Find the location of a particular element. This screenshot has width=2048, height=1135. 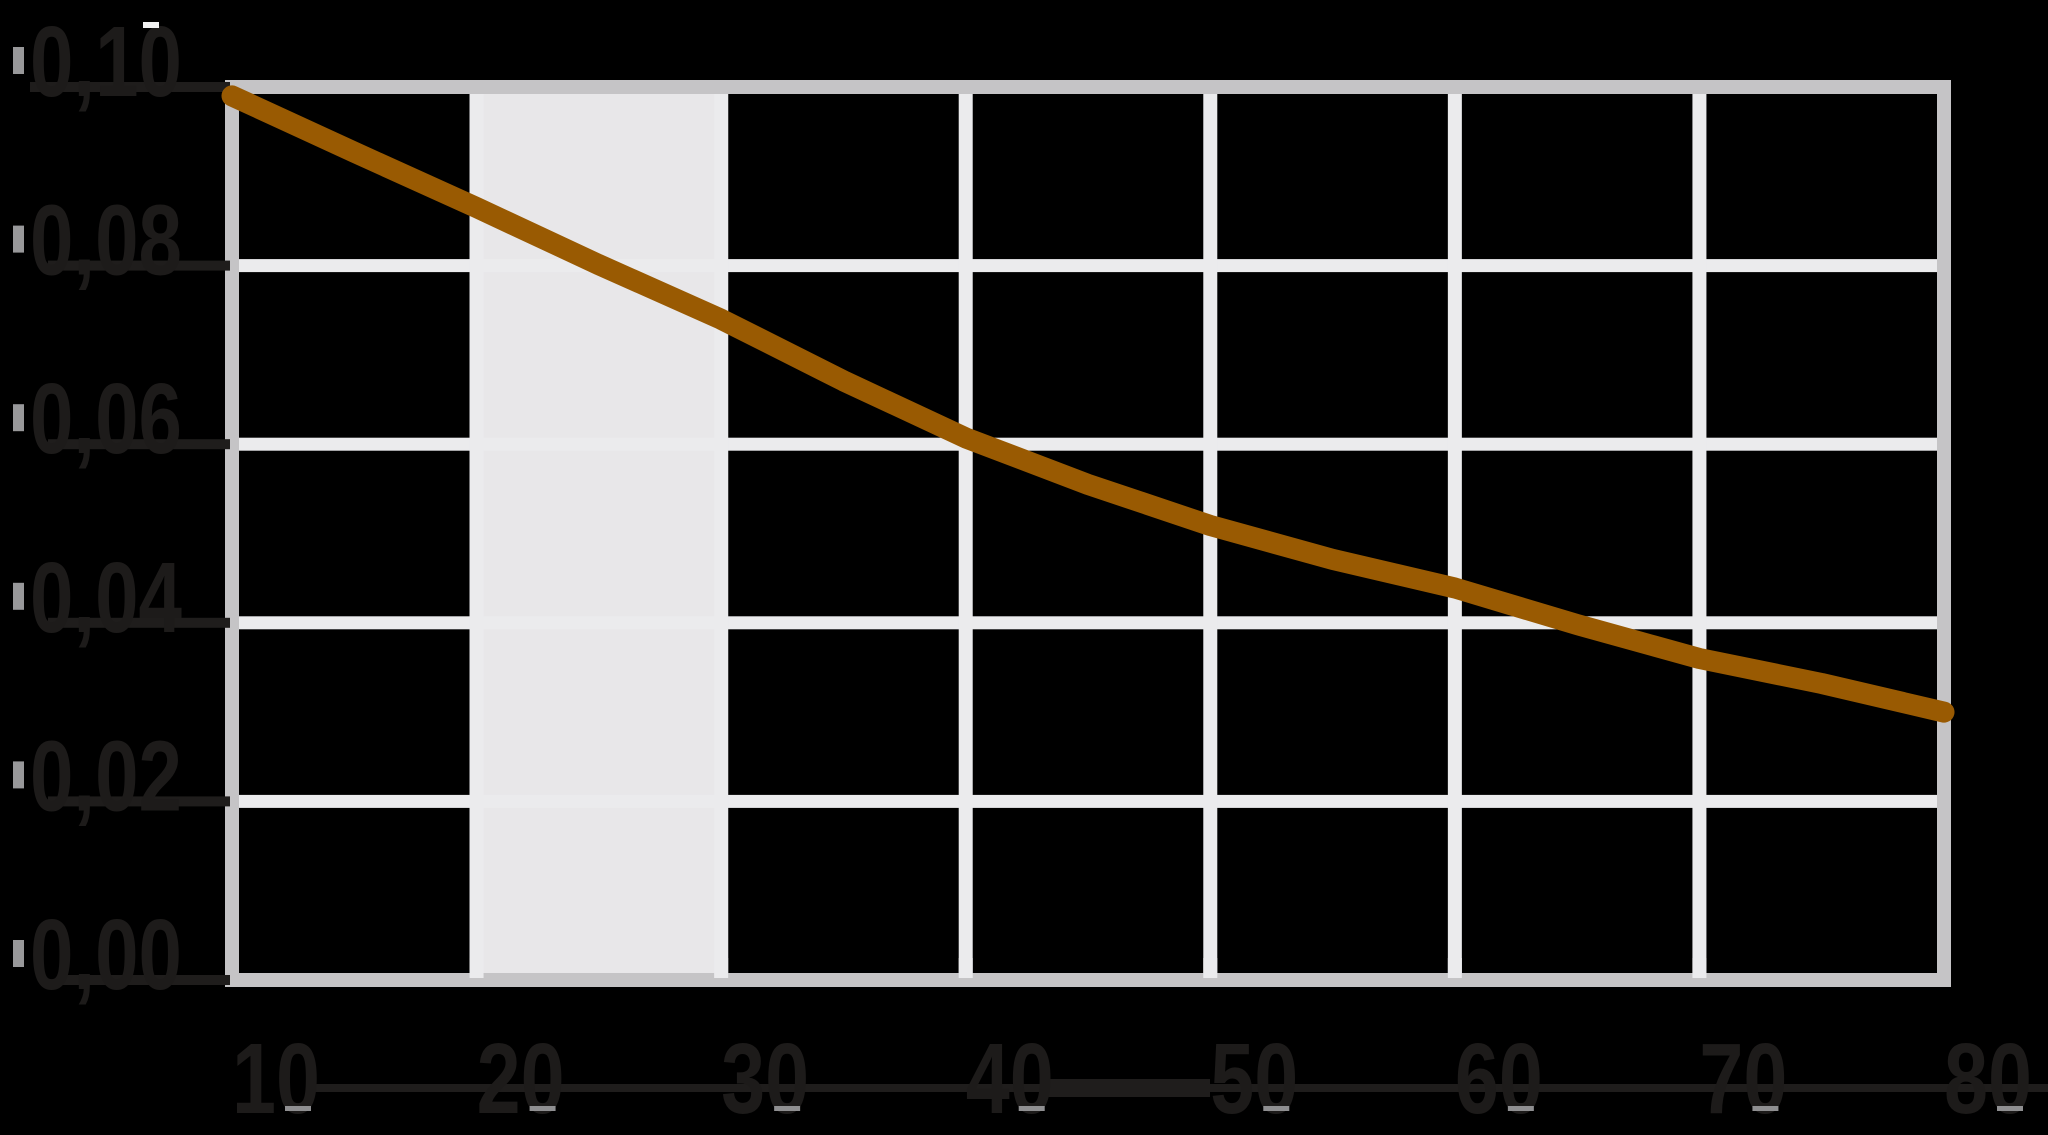

highlight-band is located at coordinates (599, 533).